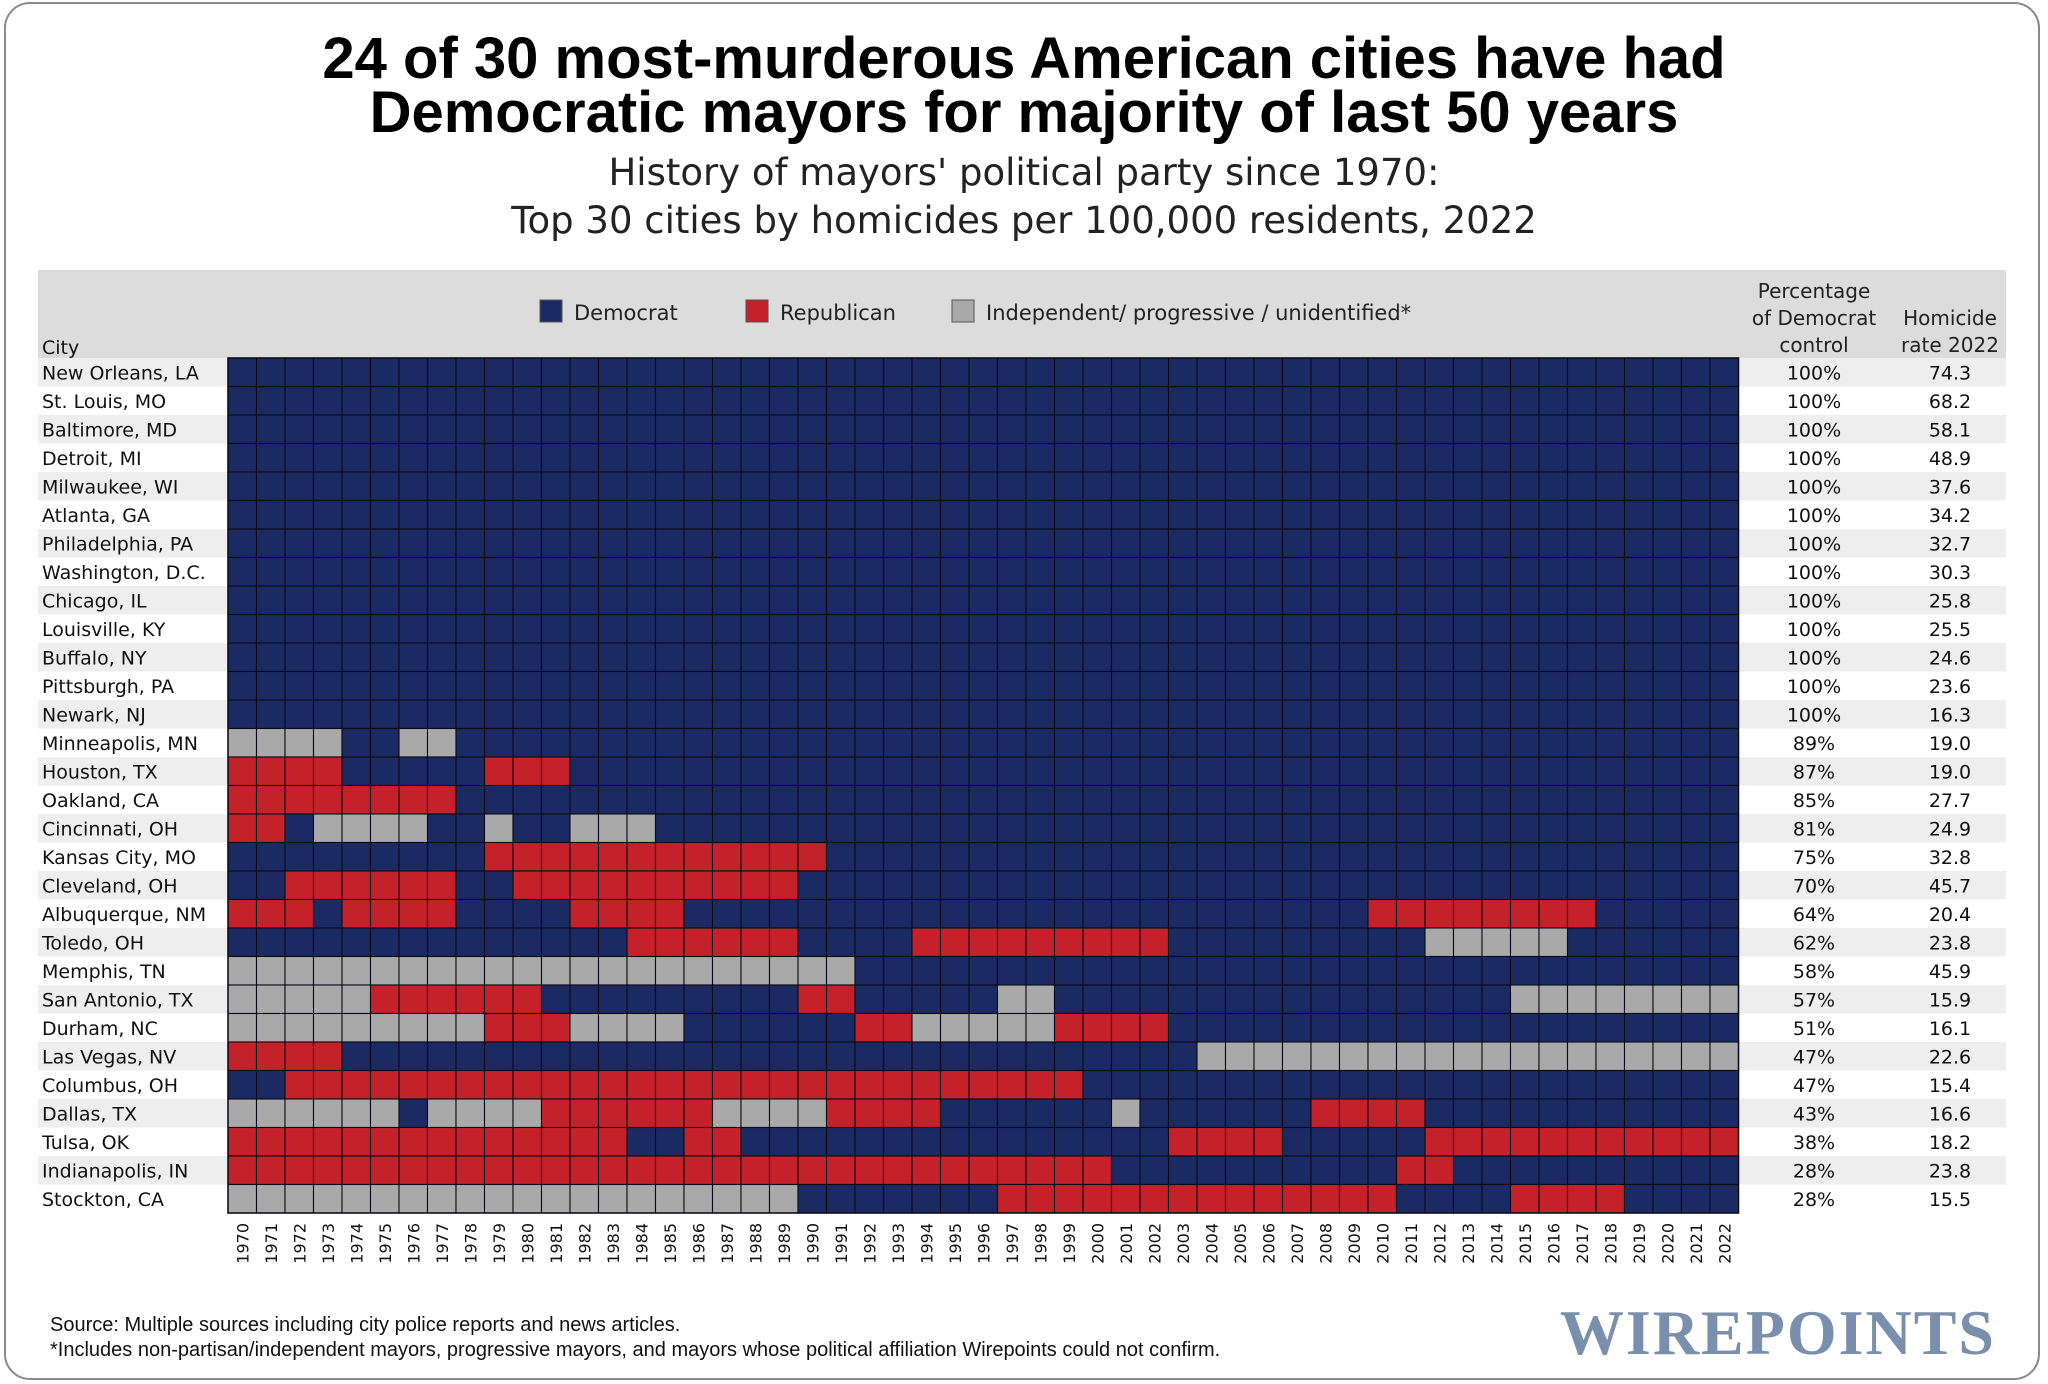  Describe the element at coordinates (841, 1243) in the screenshot. I see `year-tick-label: 1991` at that location.